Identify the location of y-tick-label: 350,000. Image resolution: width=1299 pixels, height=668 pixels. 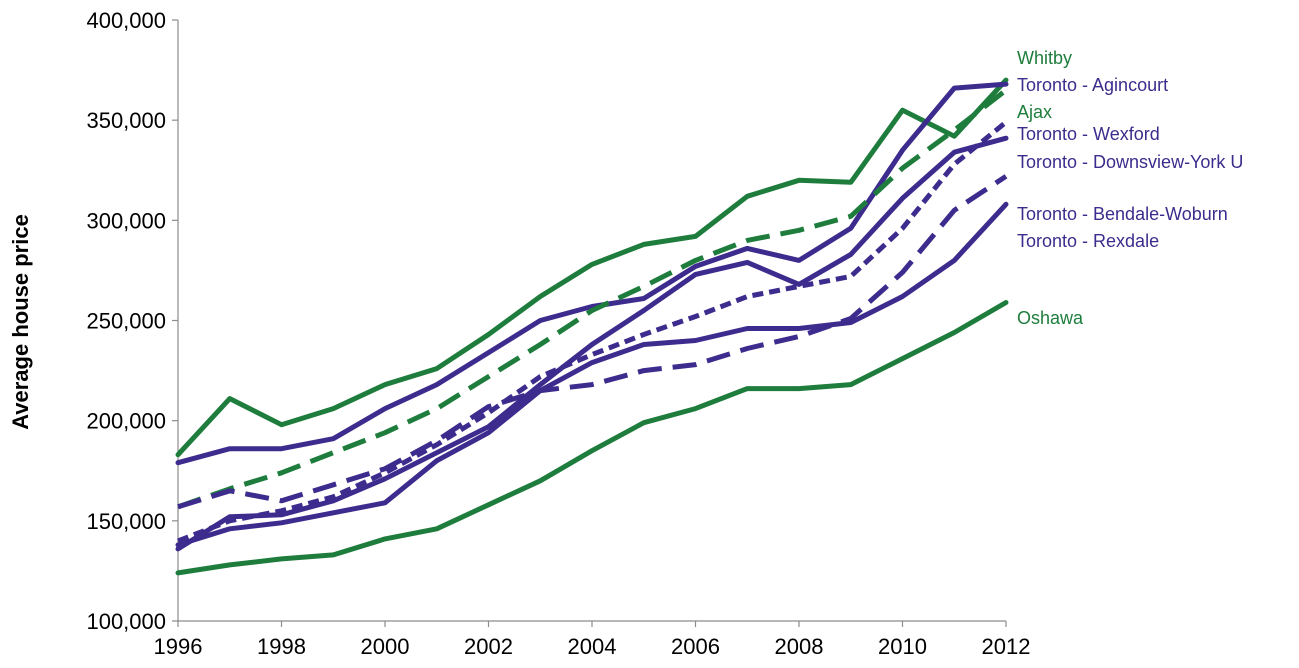
(126, 120).